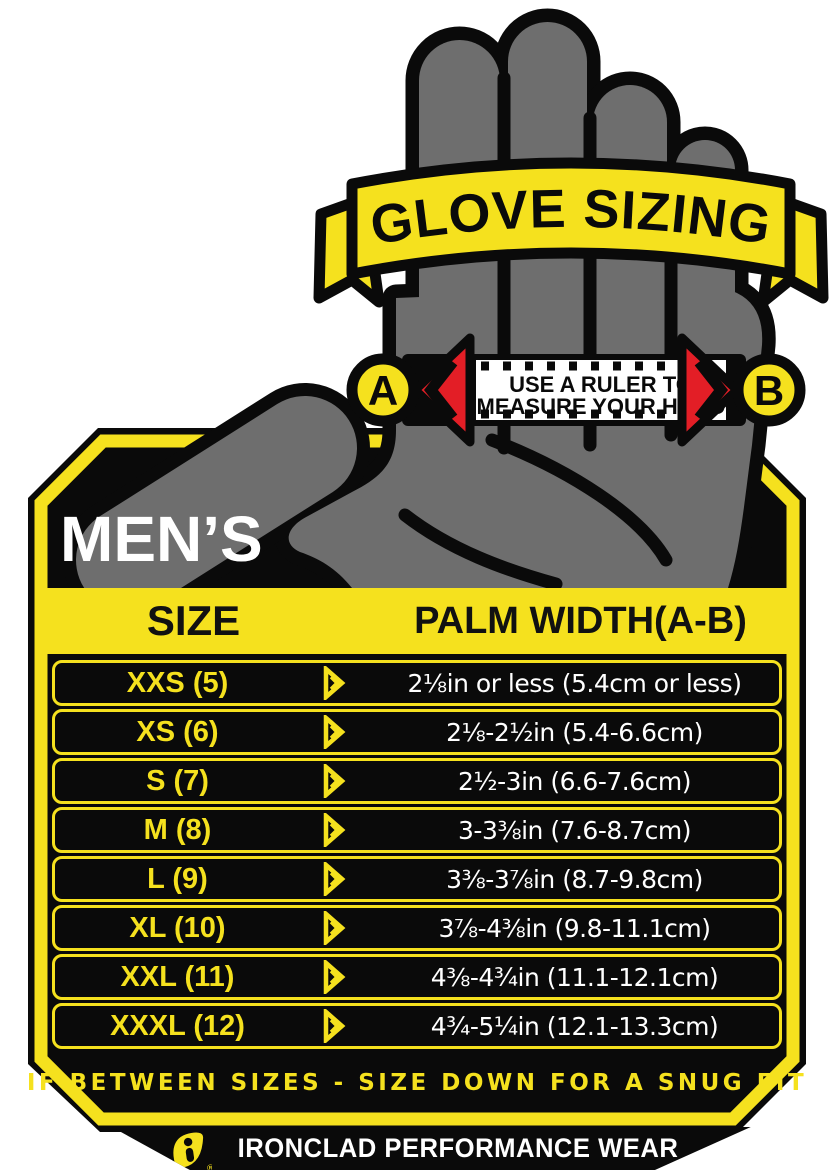 The image size is (834, 1170). Describe the element at coordinates (161, 539) in the screenshot. I see `section-title: MEN’S` at that location.